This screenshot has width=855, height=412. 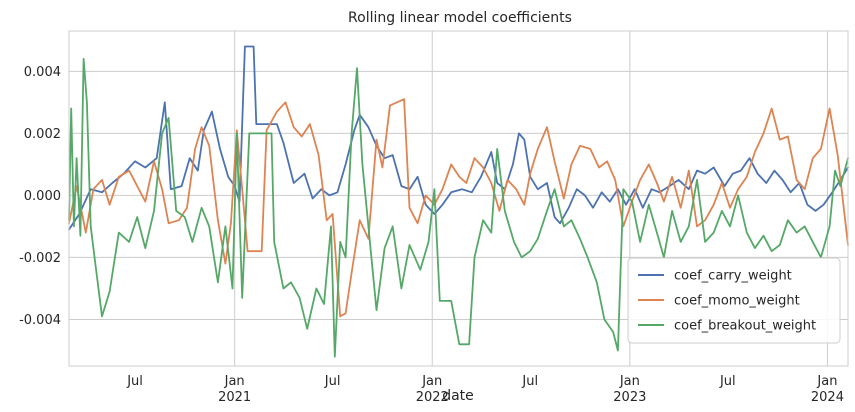 I want to click on legend-box, so click(x=734, y=300).